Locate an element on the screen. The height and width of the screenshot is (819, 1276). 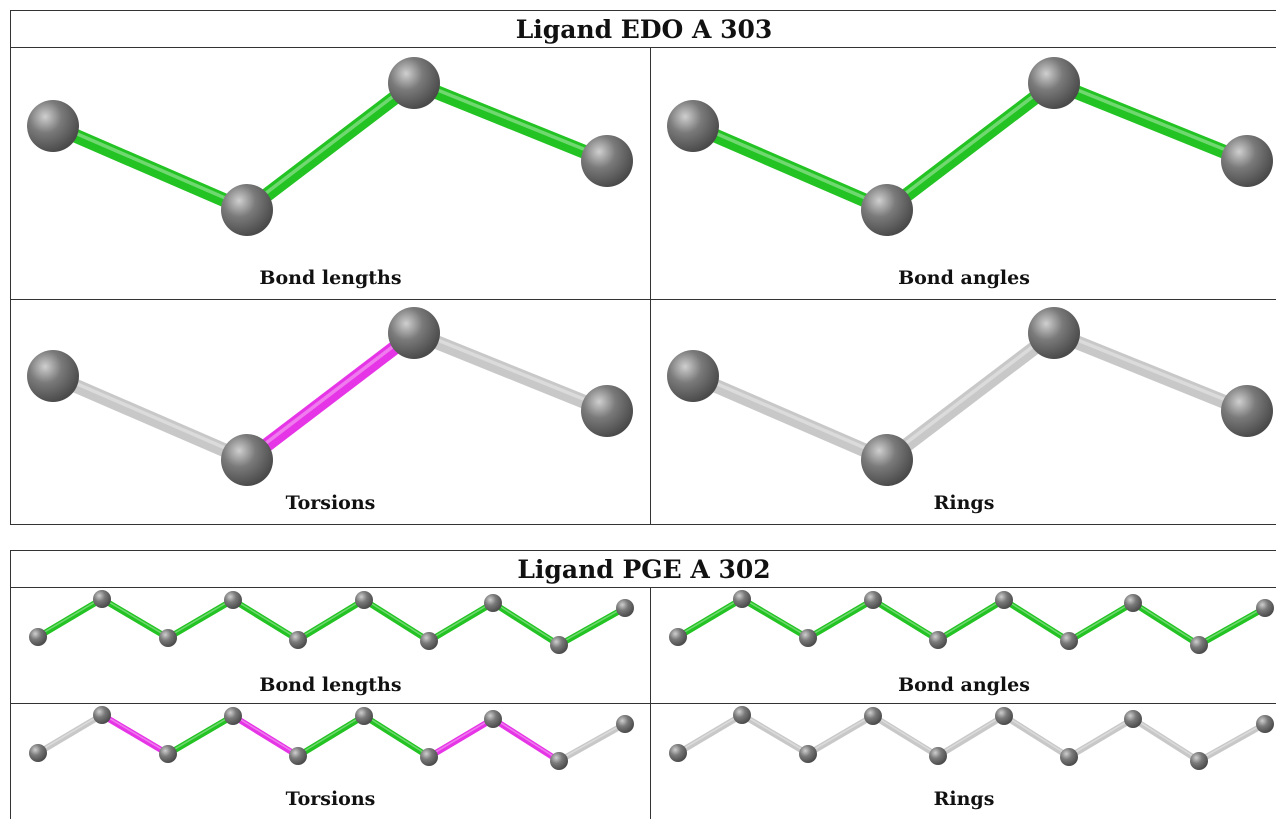
panel-title: Ligand PGE A 302 is located at coordinates (643, 569).